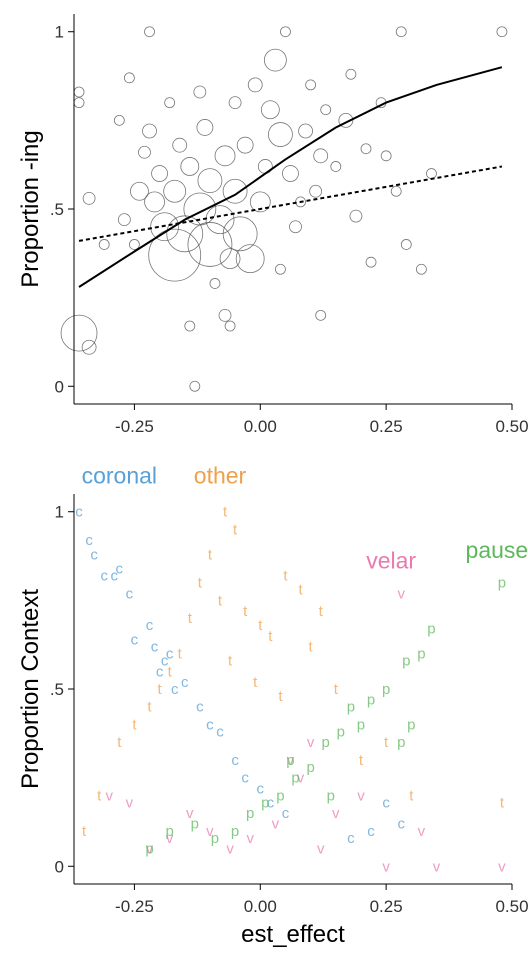 The image size is (528, 960). Describe the element at coordinates (511, 906) in the screenshot. I see `x-tick-label: 0.50` at that location.